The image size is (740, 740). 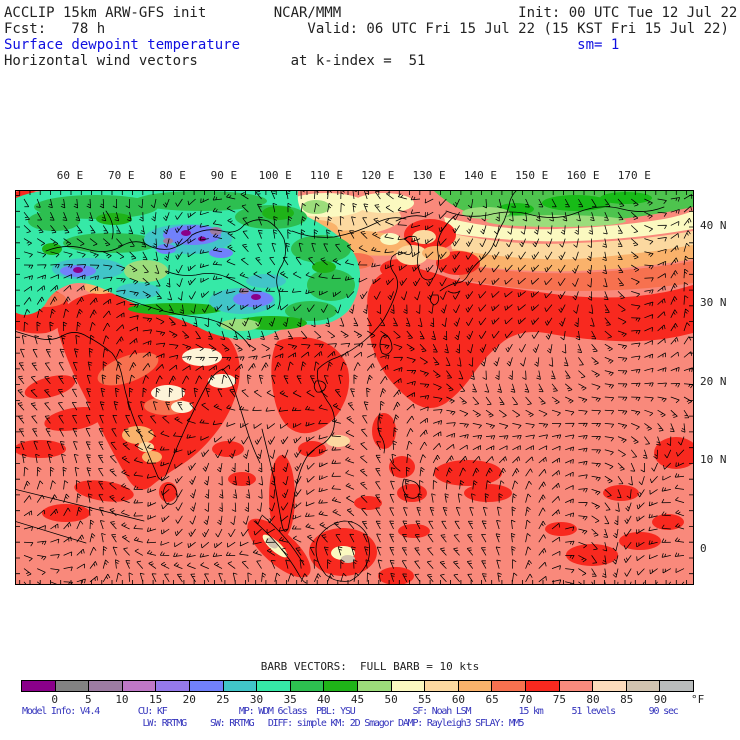 I want to click on colorbar-unit-label: °F, so click(x=698, y=699).